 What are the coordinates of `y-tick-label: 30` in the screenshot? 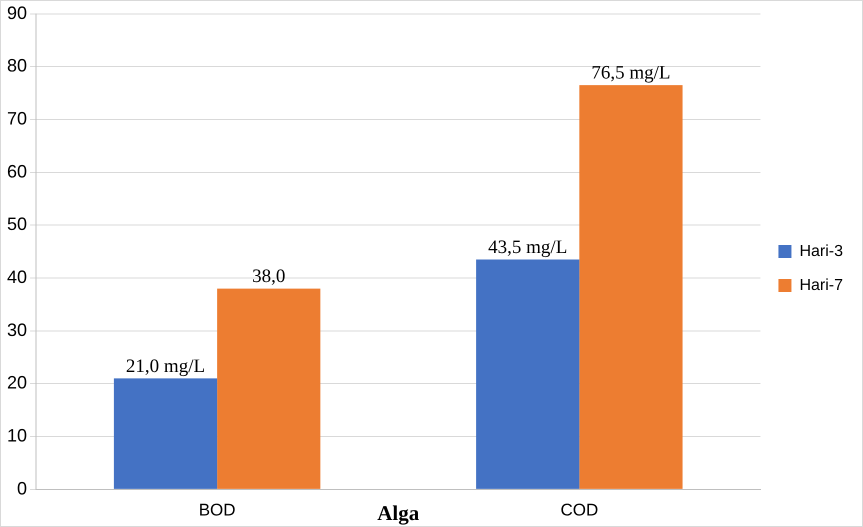 It's located at (17, 330).